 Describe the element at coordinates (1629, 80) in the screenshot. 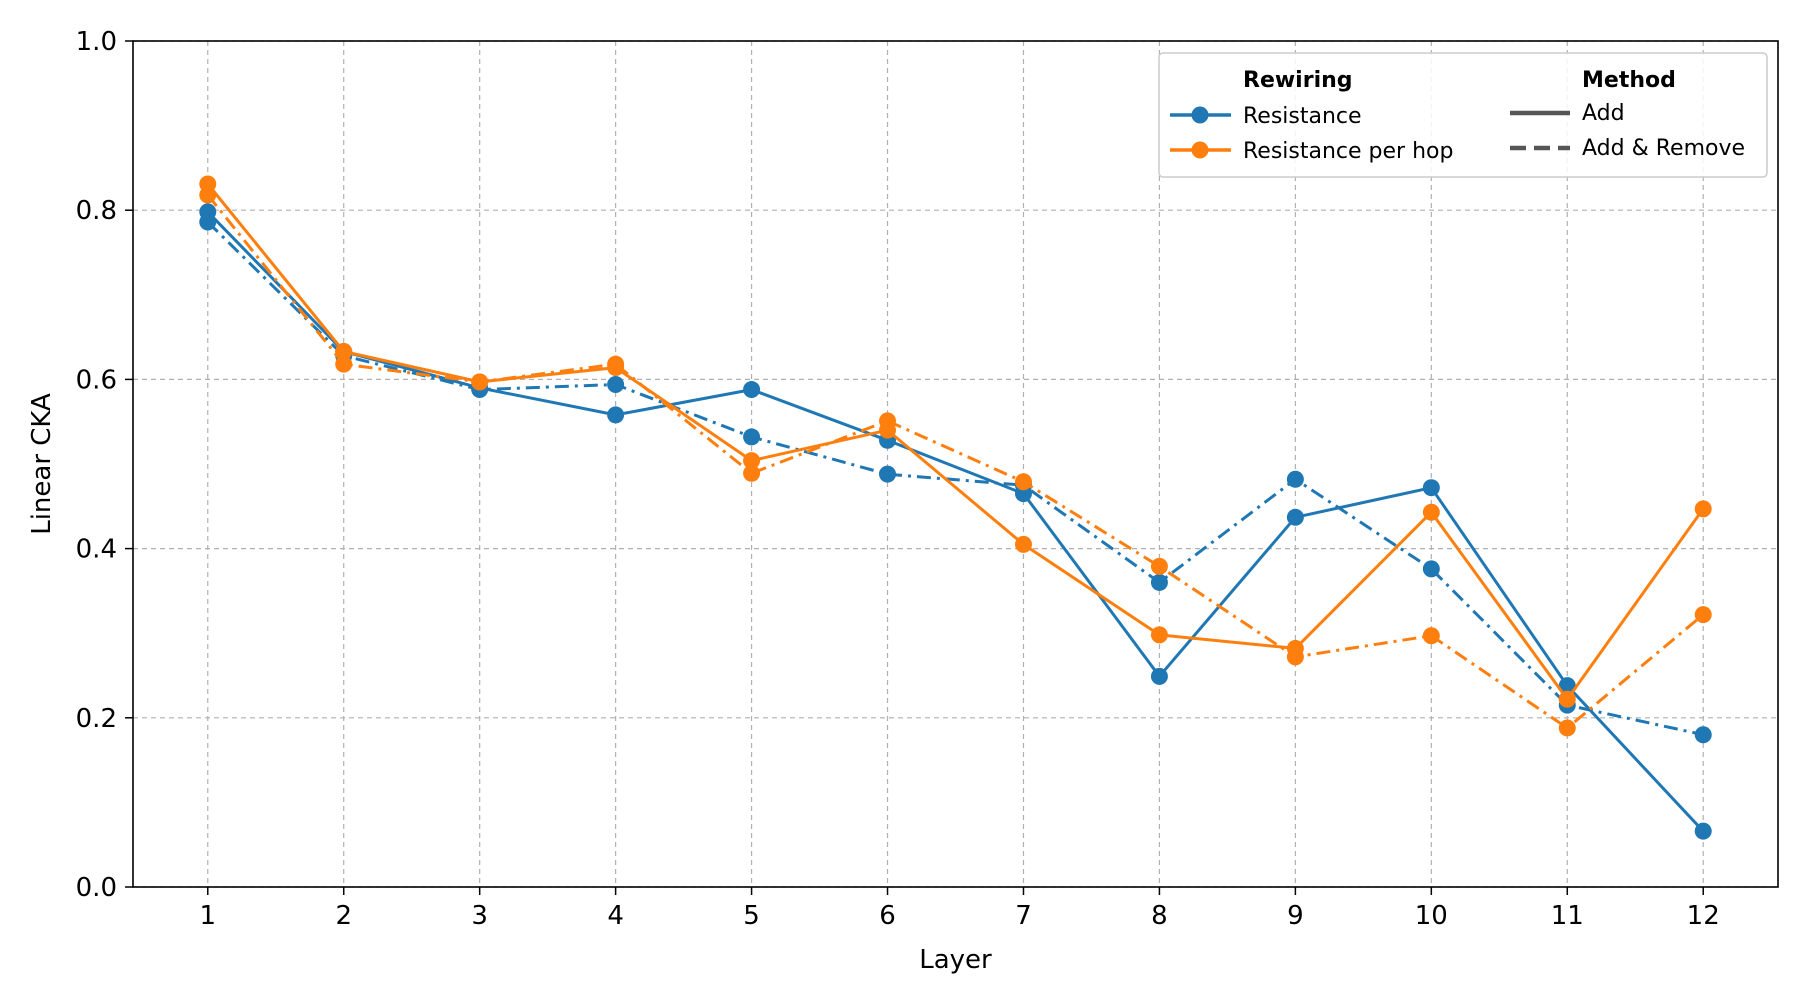

I see `legend-method-title: Method` at that location.